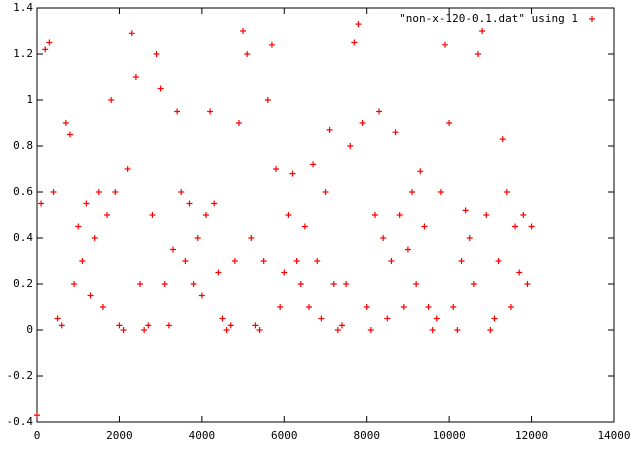 The height and width of the screenshot is (449, 631). What do you see at coordinates (119, 435) in the screenshot?
I see `x-tick-label: 2000` at bounding box center [119, 435].